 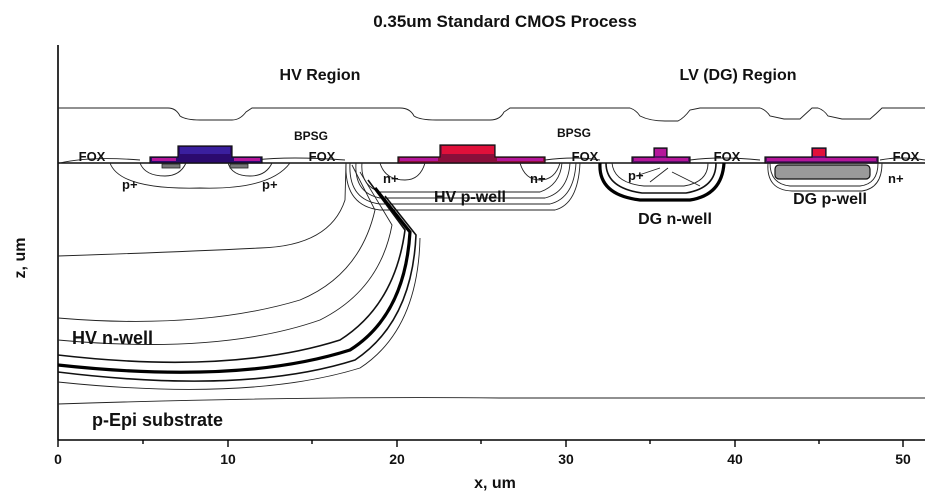 What do you see at coordinates (200, 175) in the screenshot?
I see `hv-pmos-junctions` at bounding box center [200, 175].